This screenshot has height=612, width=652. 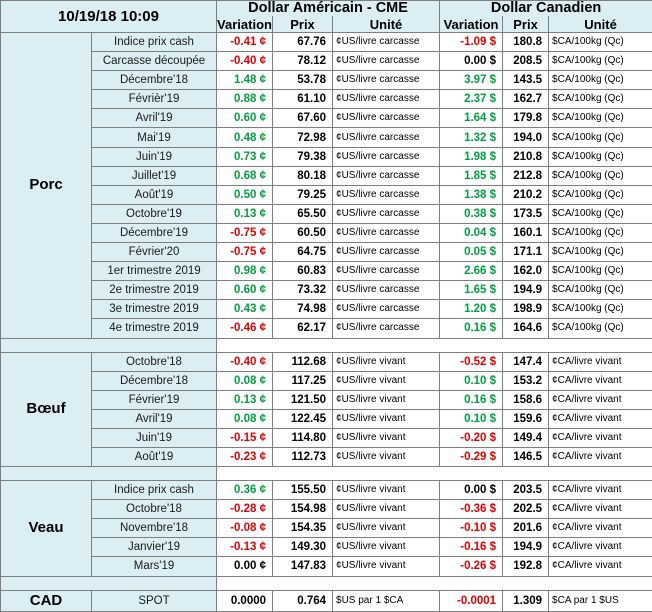 I want to click on usd-variation: -0.46 ¢, so click(x=245, y=328).